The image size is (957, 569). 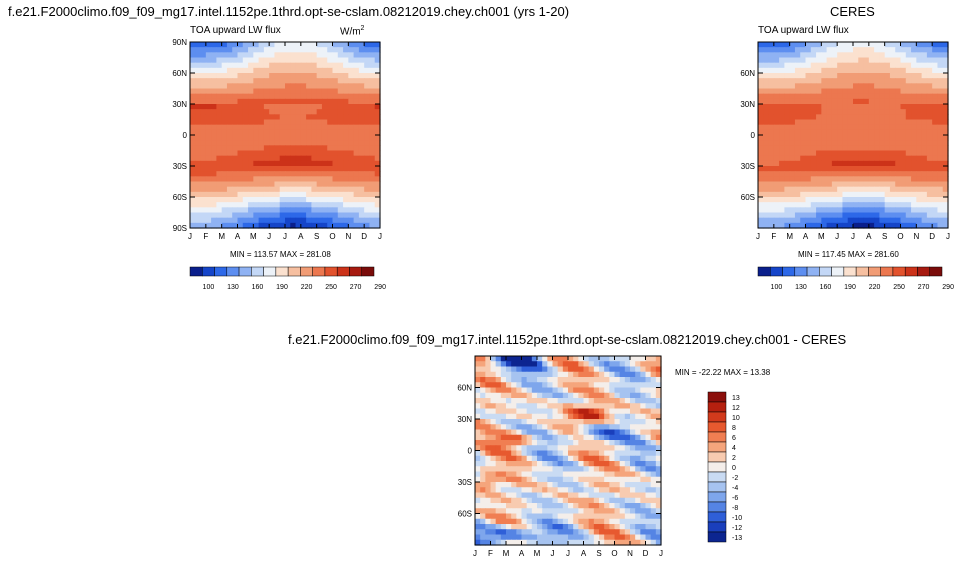 What do you see at coordinates (464, 419) in the screenshot?
I see `diff-ytick-label: 30N` at bounding box center [464, 419].